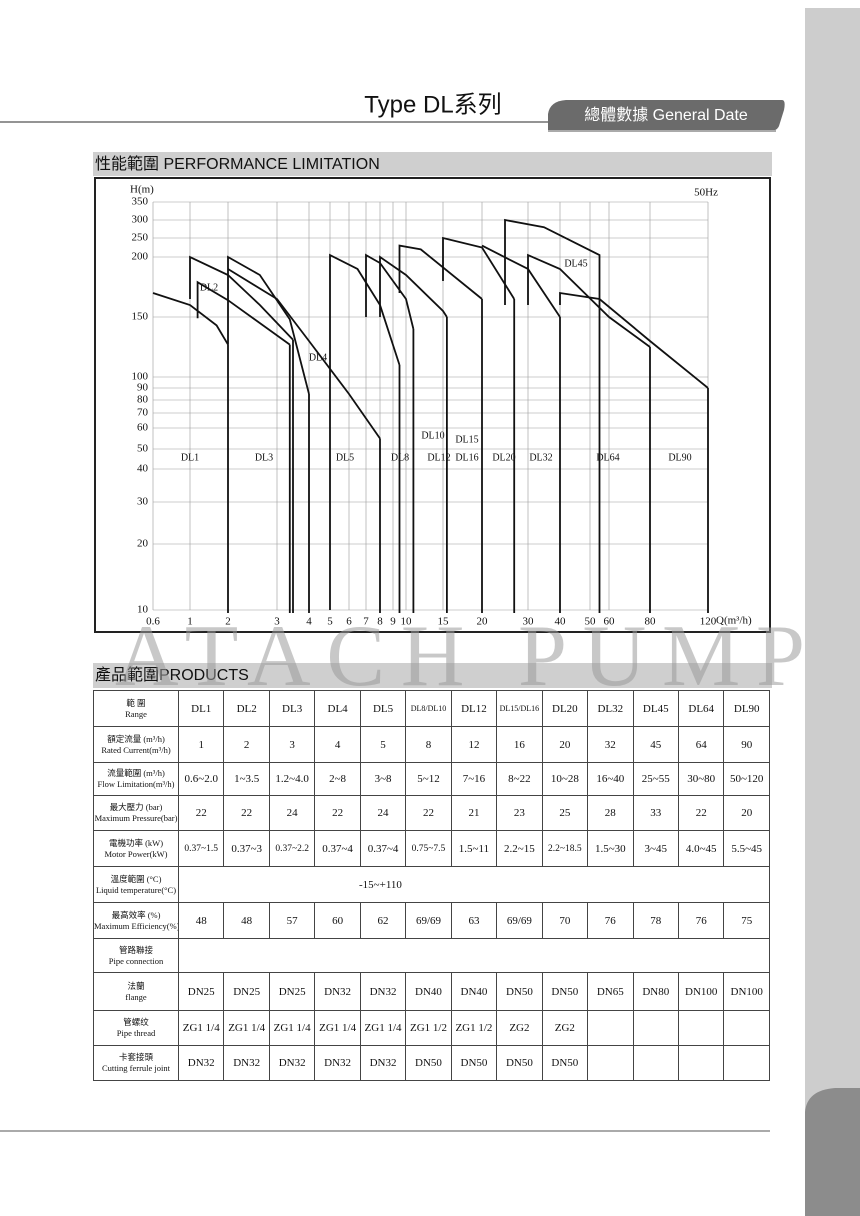 The width and height of the screenshot is (860, 1216). Describe the element at coordinates (136, 955) in the screenshot. I see `row-header: 管路聯接 Pipe connection` at that location.